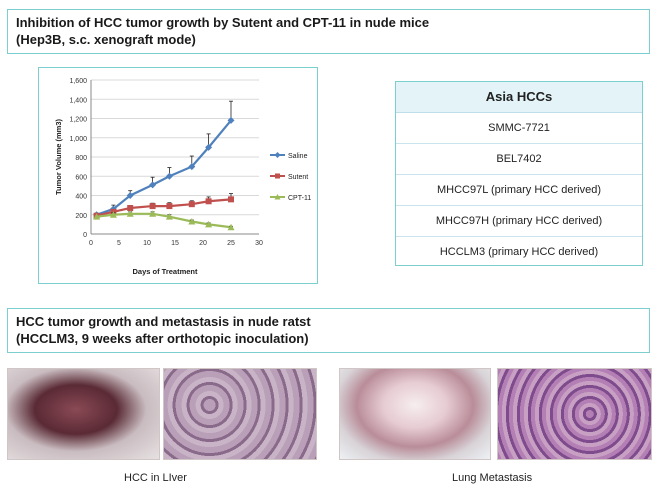 This screenshot has height=503, width=658. What do you see at coordinates (81, 177) in the screenshot?
I see `y-tick-label: 600` at bounding box center [81, 177].